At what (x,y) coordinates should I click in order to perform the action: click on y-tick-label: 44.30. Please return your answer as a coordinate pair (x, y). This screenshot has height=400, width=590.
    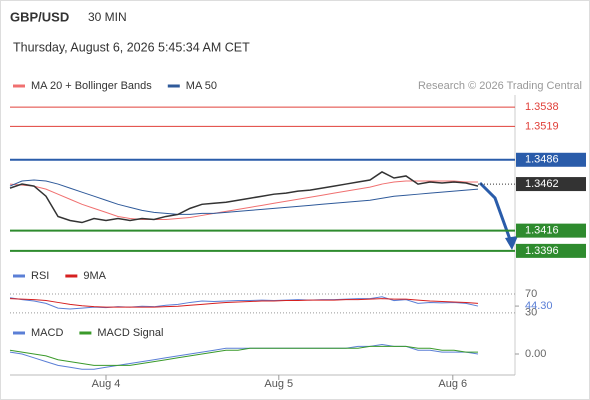
    Looking at the image, I should click on (539, 306).